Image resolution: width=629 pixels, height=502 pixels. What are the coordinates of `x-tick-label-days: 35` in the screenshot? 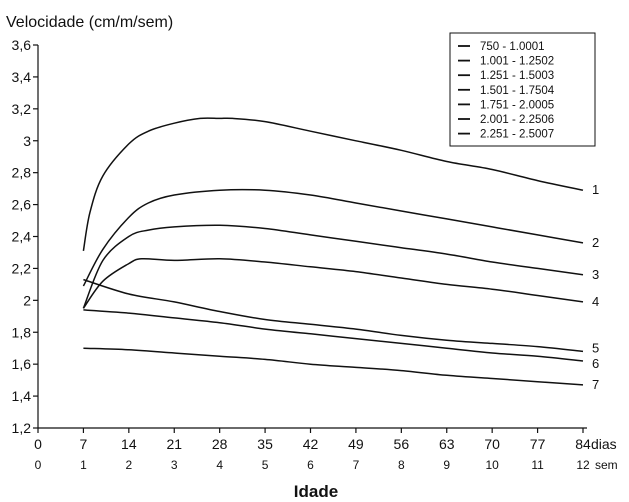 It's located at (265, 444).